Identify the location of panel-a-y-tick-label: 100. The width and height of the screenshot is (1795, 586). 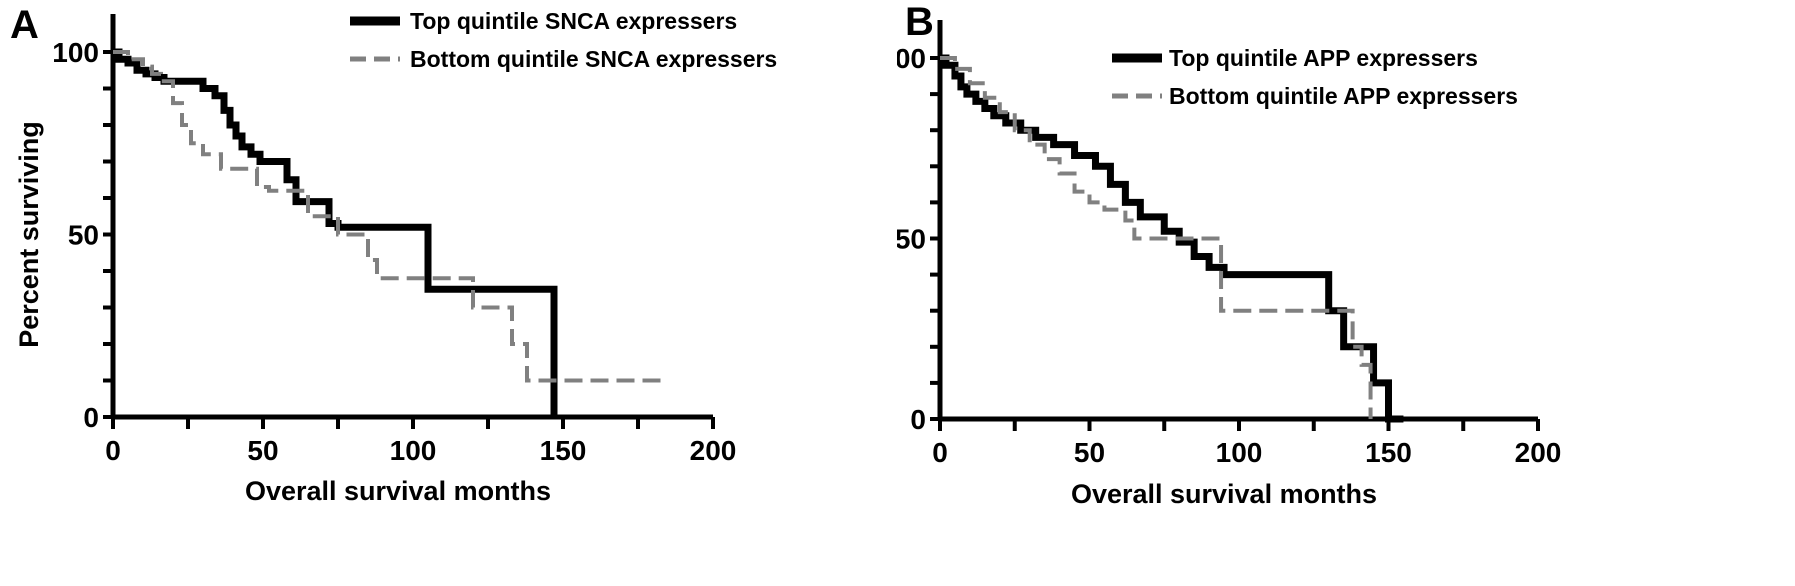
(75, 52).